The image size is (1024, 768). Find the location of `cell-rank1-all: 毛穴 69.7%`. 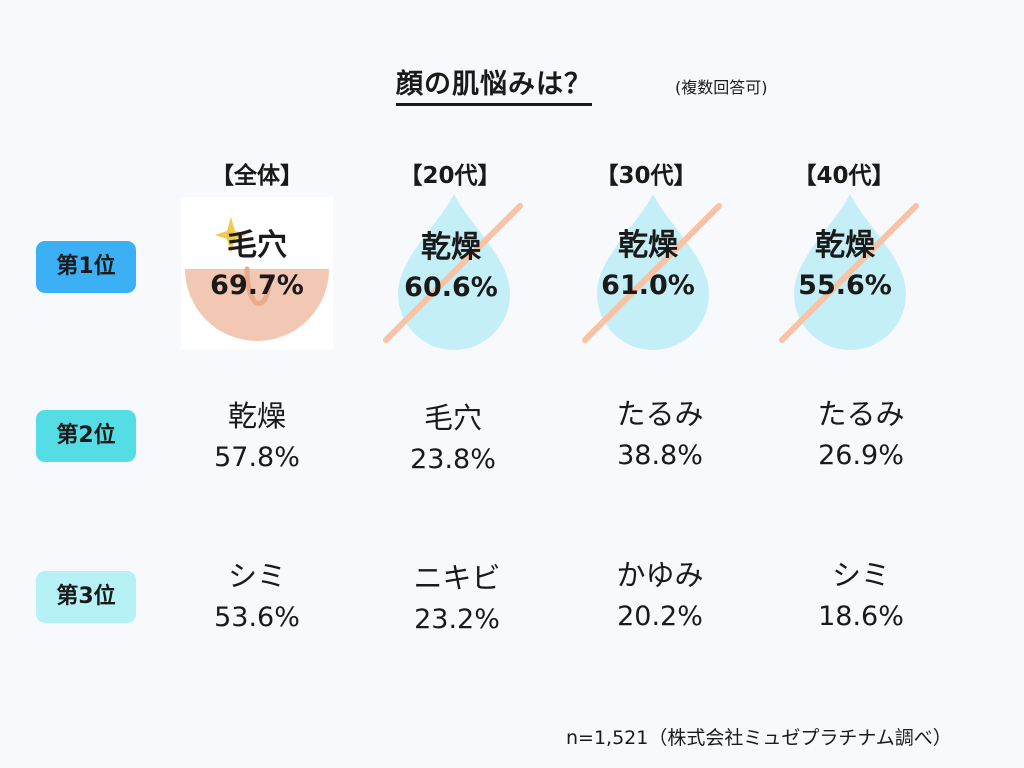

cell-rank1-all: 毛穴 69.7% is located at coordinates (257, 266).